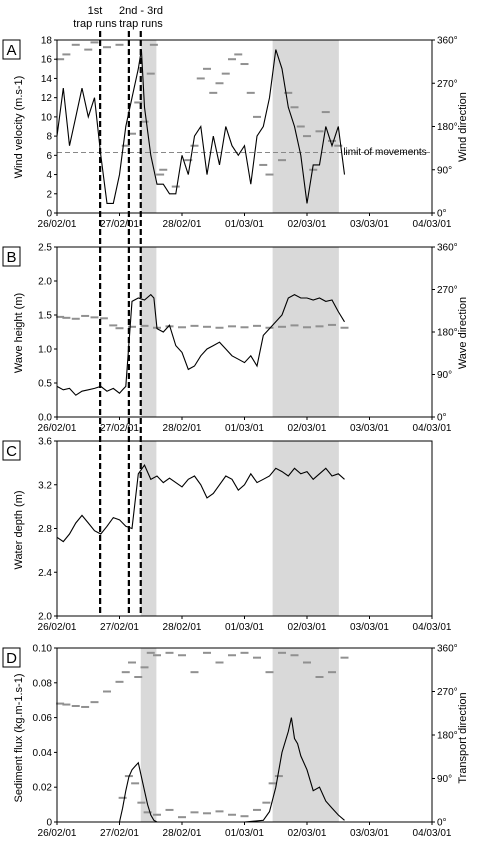 This screenshot has height=856, width=480. Describe the element at coordinates (45, 442) in the screenshot. I see `panel-c-ytick-label: 3.6` at that location.